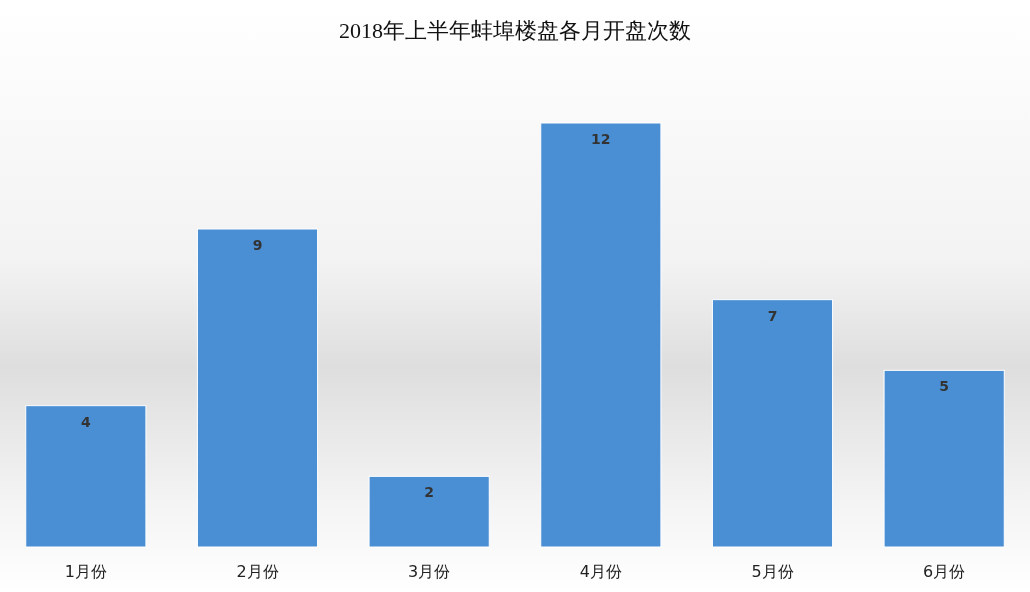 Image resolution: width=1030 pixels, height=592 pixels. Describe the element at coordinates (772, 571) in the screenshot. I see `x-tick-label: 5月份` at that location.